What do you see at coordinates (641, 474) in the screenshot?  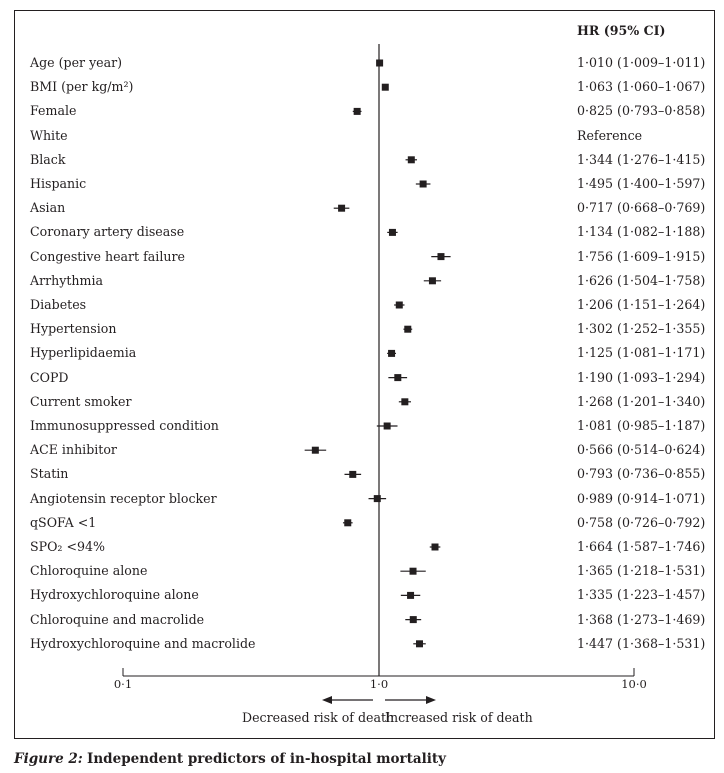 I see `row-hr-text: 0·793 (0·736–0·855)` at bounding box center [641, 474].